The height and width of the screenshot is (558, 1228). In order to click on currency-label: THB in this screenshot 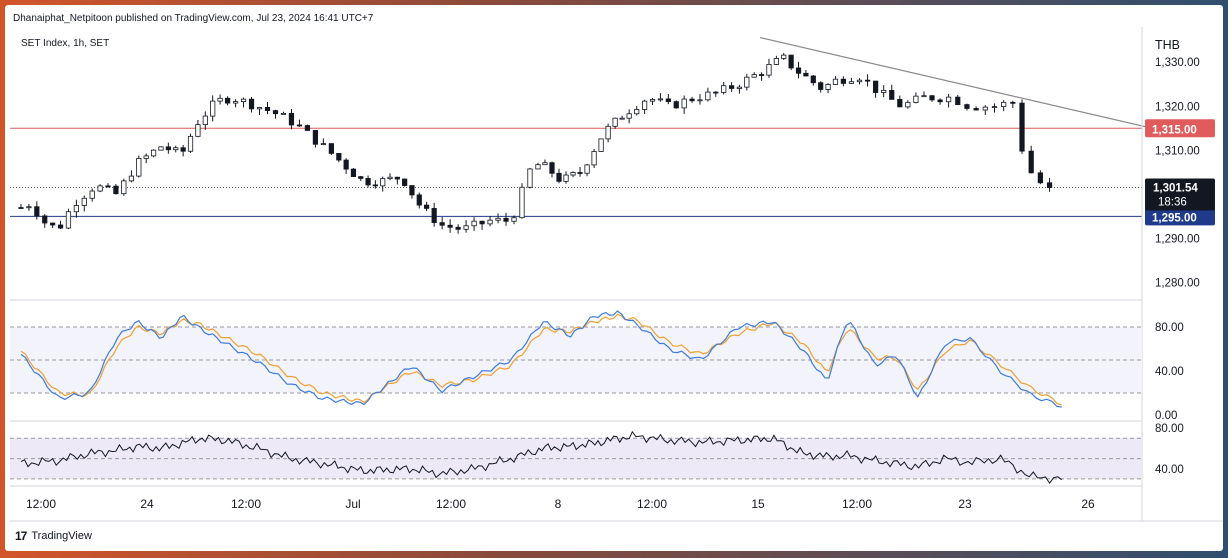, I will do `click(1167, 45)`.